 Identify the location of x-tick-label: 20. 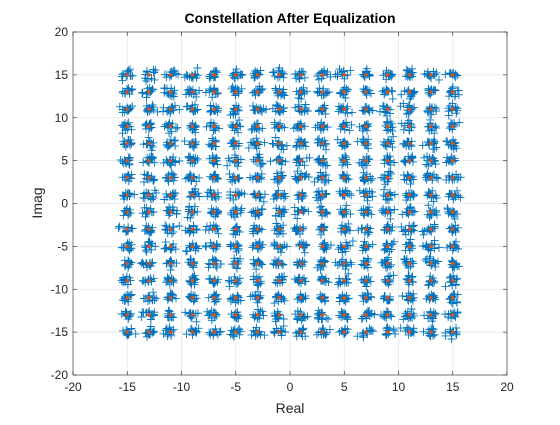
(507, 387).